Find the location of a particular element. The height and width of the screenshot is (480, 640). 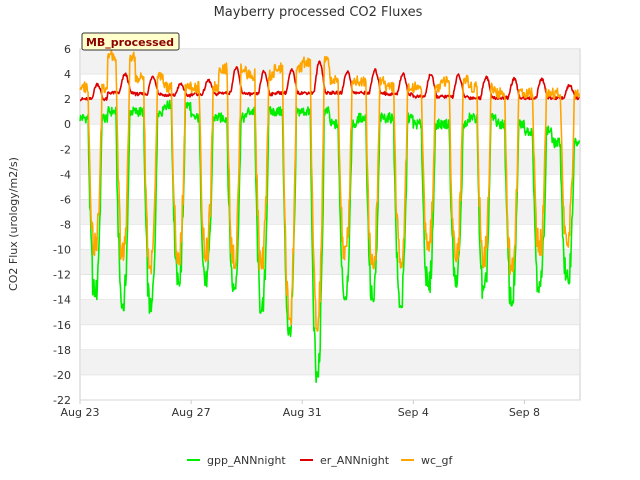

legend-item-wc_gf: wc_gf is located at coordinates (427, 460).